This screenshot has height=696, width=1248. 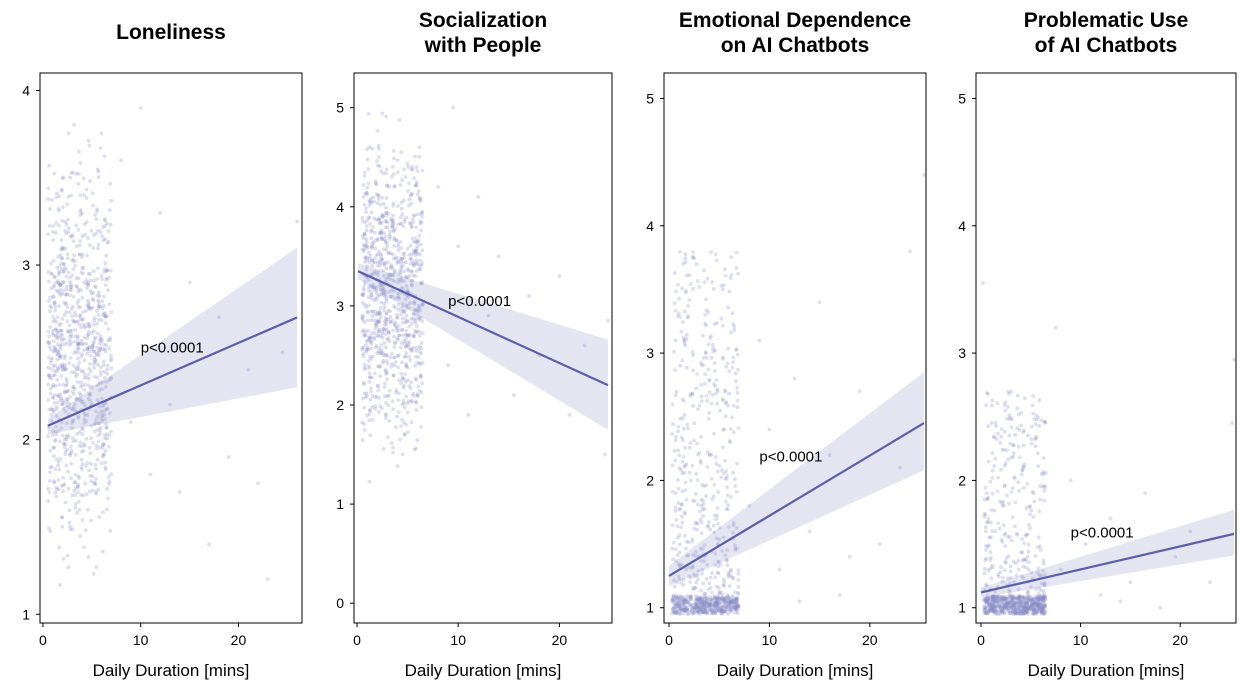 What do you see at coordinates (560, 640) in the screenshot?
I see `x-tick-label: 20` at bounding box center [560, 640].